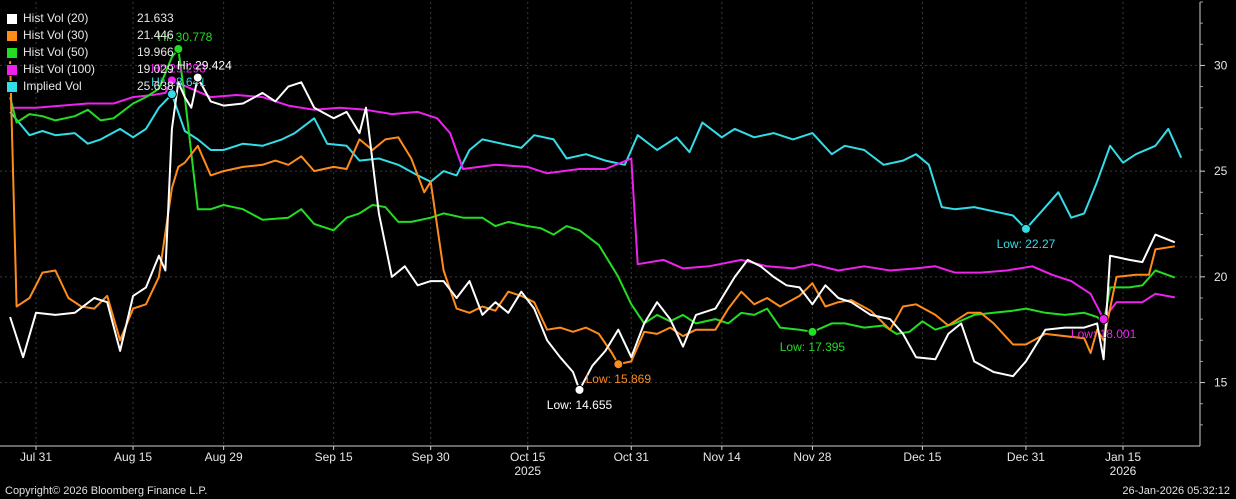 This screenshot has height=499, width=1236. I want to click on x-tick-label: Oct 15, so click(528, 457).